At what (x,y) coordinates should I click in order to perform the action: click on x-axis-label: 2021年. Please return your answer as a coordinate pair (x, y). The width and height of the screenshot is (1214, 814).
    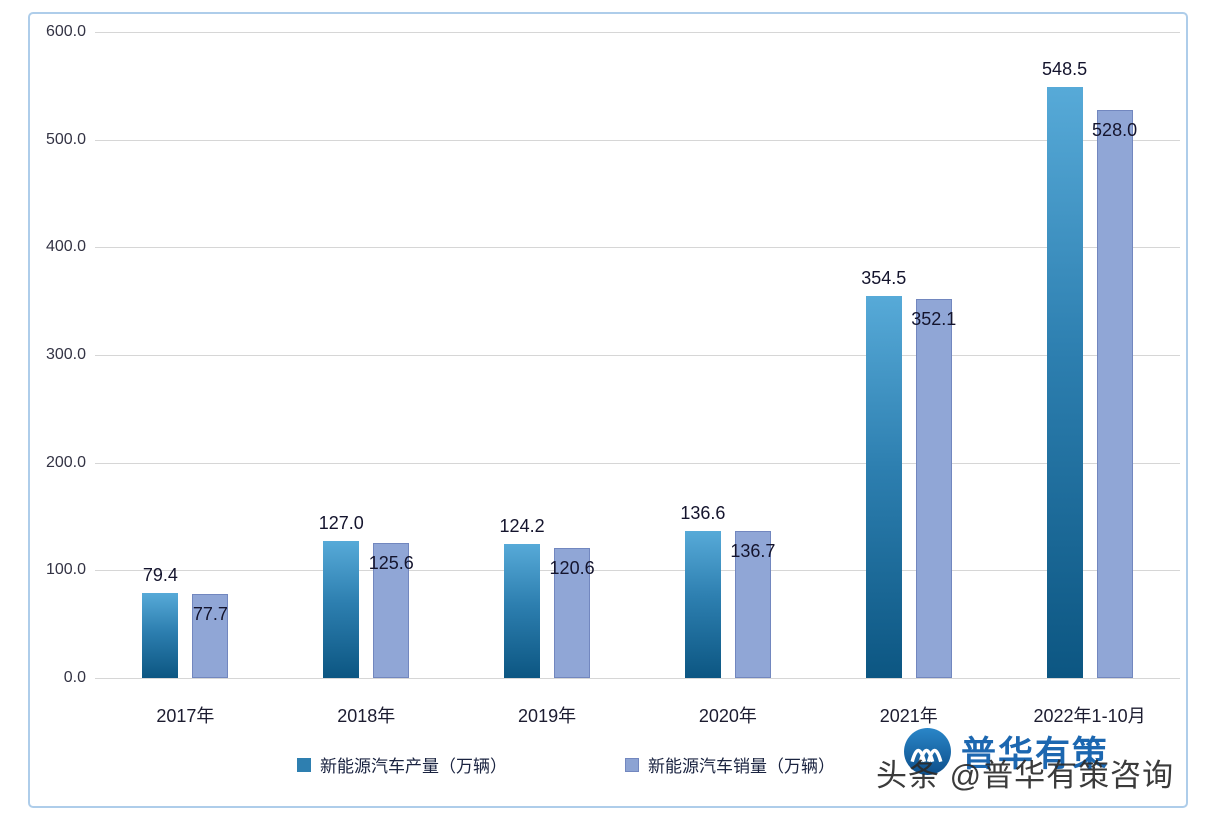
    Looking at the image, I should click on (908, 716).